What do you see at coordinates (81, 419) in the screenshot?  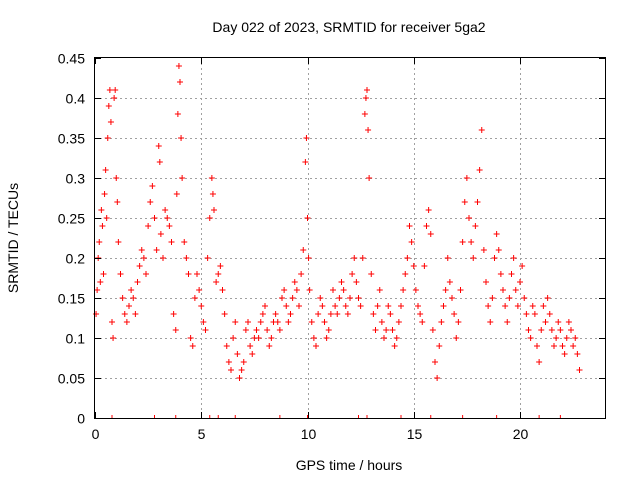 I see `y-tick-label: 0` at bounding box center [81, 419].